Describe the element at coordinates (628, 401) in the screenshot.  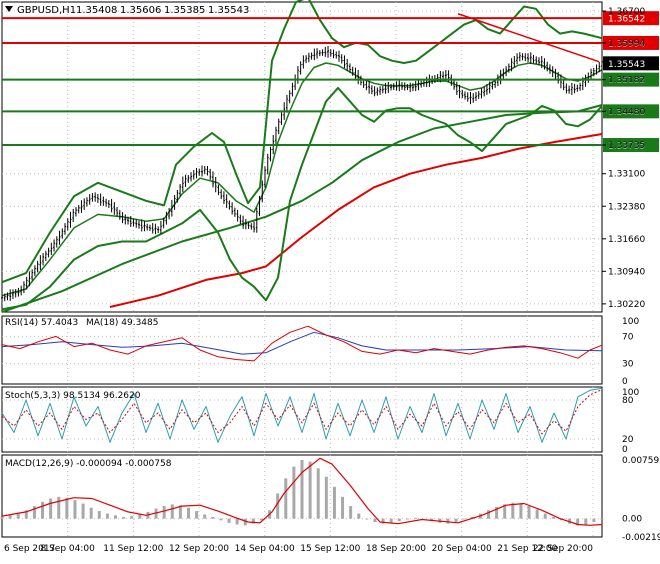
I see `stoch-tick-label: 80` at that location.